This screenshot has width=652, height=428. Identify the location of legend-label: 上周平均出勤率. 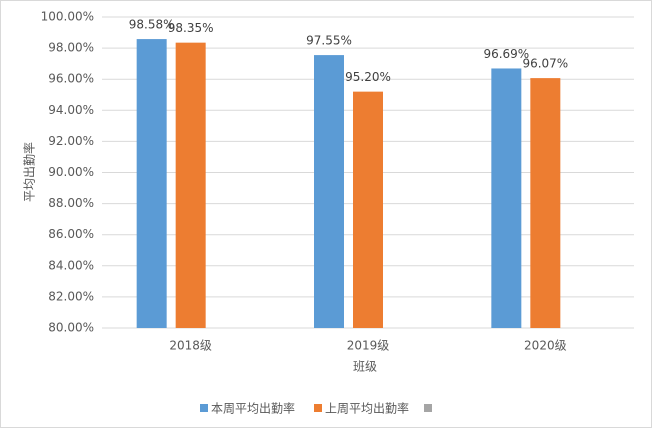
(367, 408).